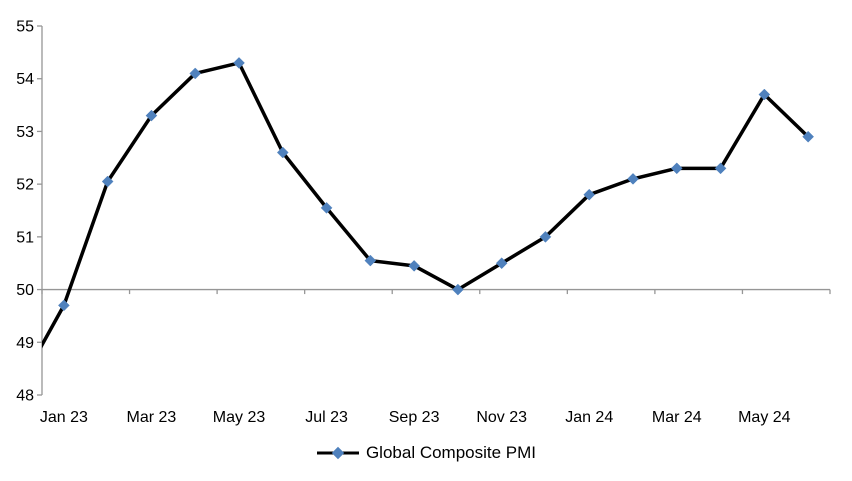 The width and height of the screenshot is (852, 481). Describe the element at coordinates (414, 417) in the screenshot. I see `x-tick-label: Sep 23` at that location.